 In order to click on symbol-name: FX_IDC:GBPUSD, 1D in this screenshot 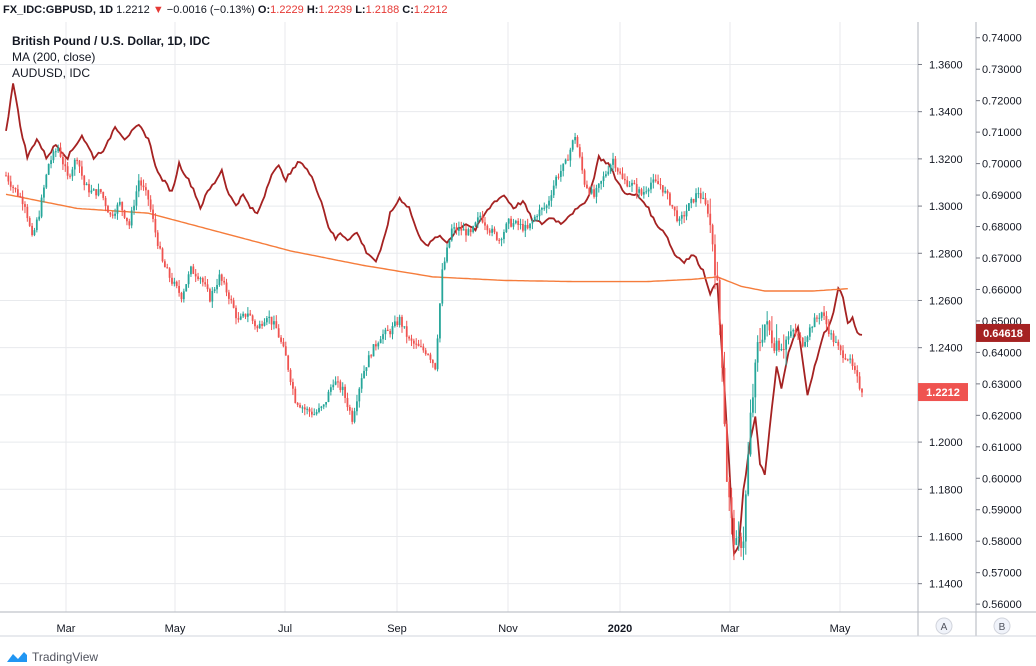, I will do `click(58, 10)`.